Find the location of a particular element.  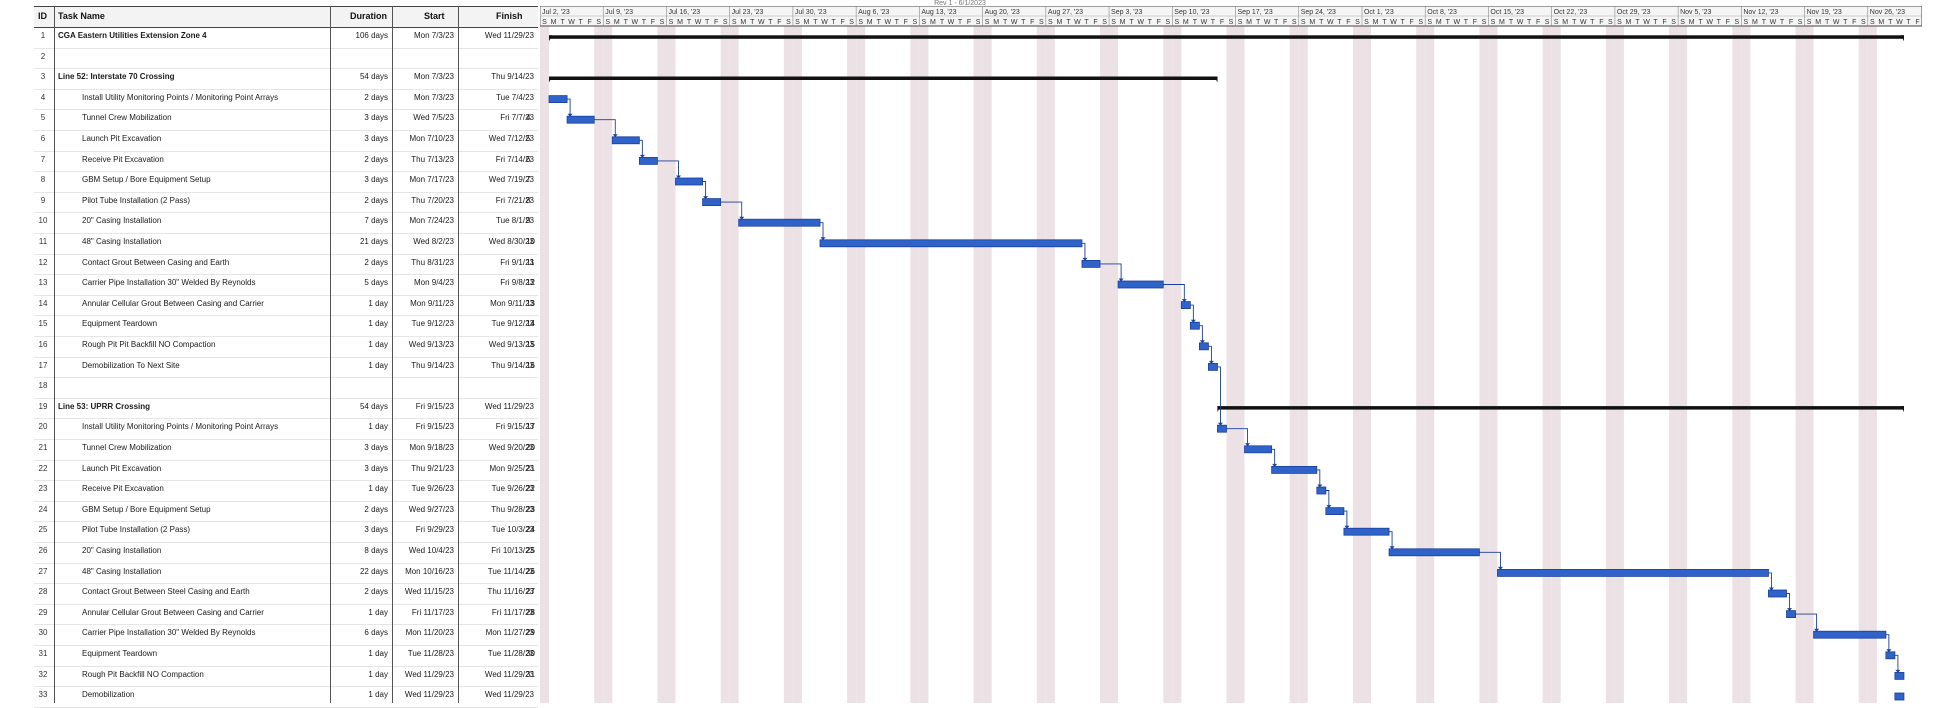

task-finish: Tue 9/12/23 is located at coordinates (512, 324).